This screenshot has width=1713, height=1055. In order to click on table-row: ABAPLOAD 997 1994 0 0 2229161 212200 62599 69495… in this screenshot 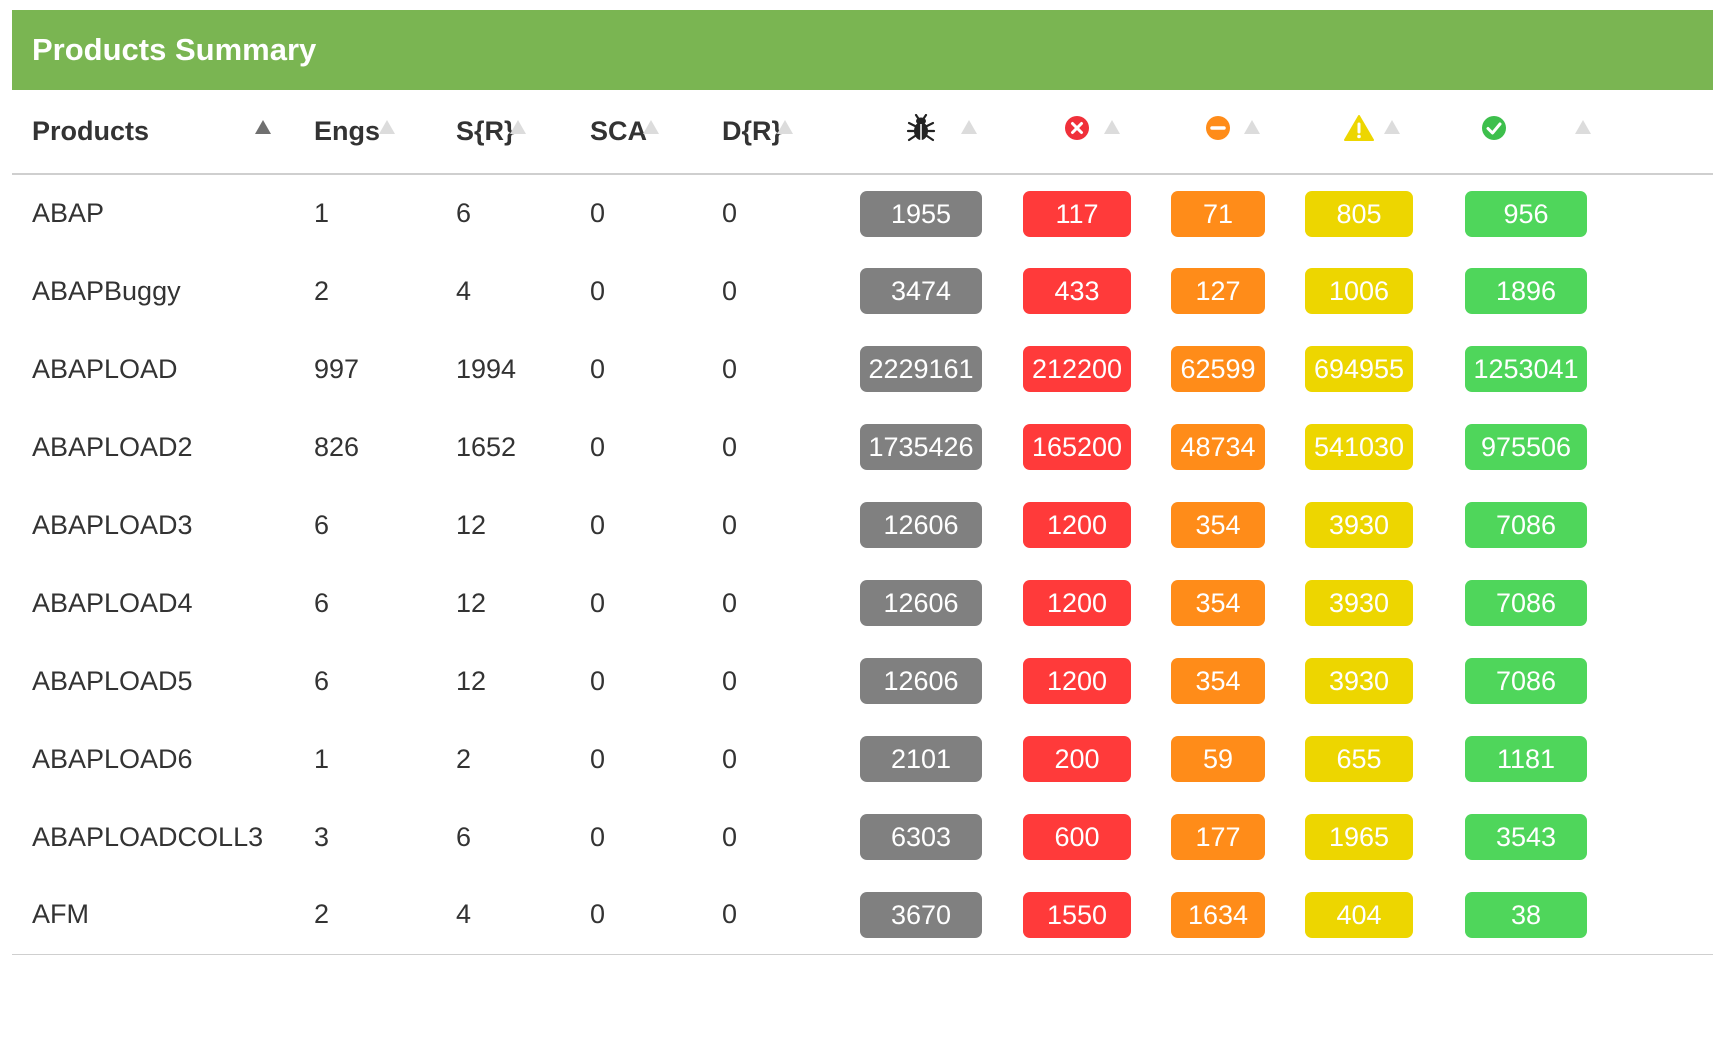, I will do `click(862, 369)`.